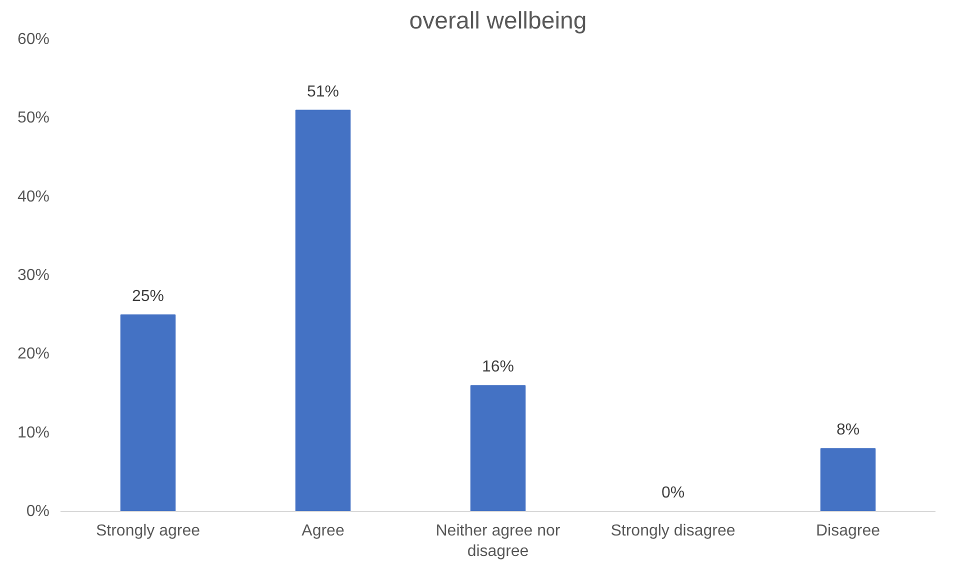 This screenshot has height=583, width=957. What do you see at coordinates (673, 531) in the screenshot?
I see `x-tick-label: Strongly disagree` at bounding box center [673, 531].